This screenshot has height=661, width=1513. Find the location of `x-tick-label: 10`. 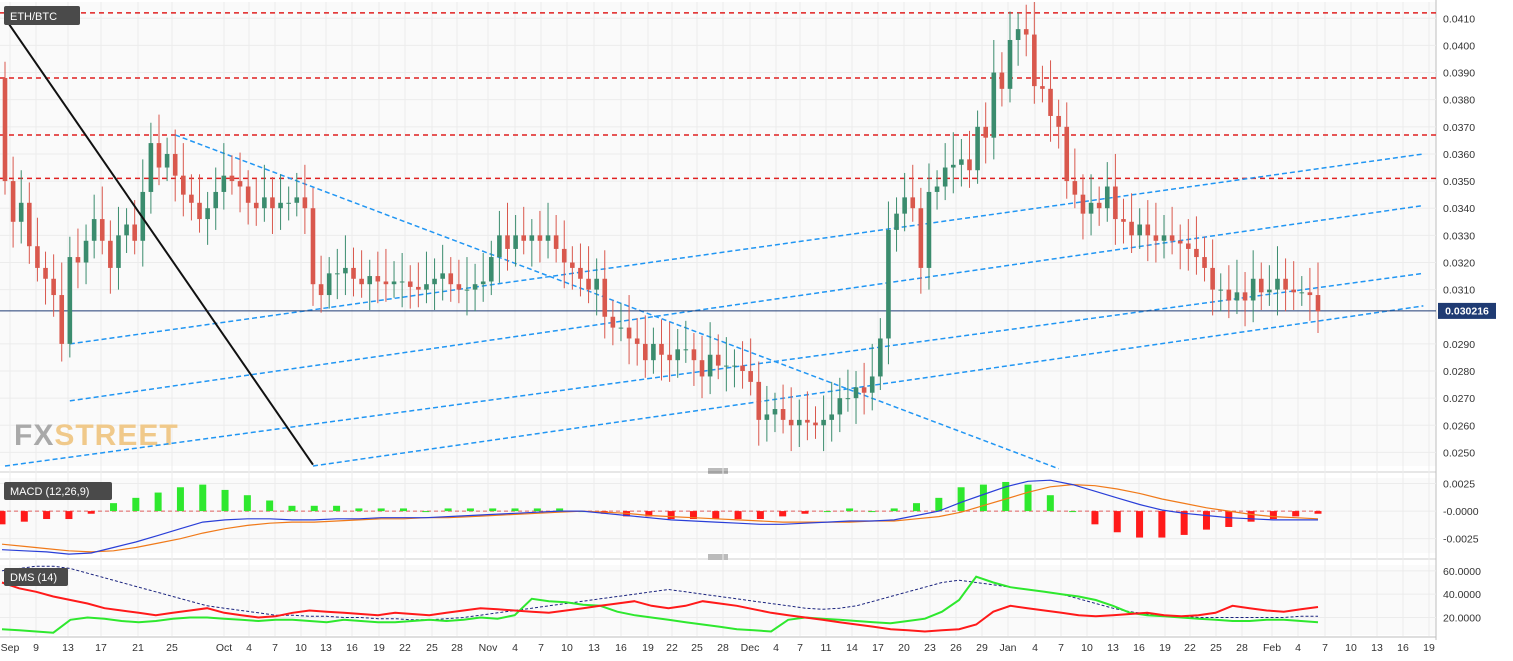

x-tick-label: 10 is located at coordinates (301, 648).